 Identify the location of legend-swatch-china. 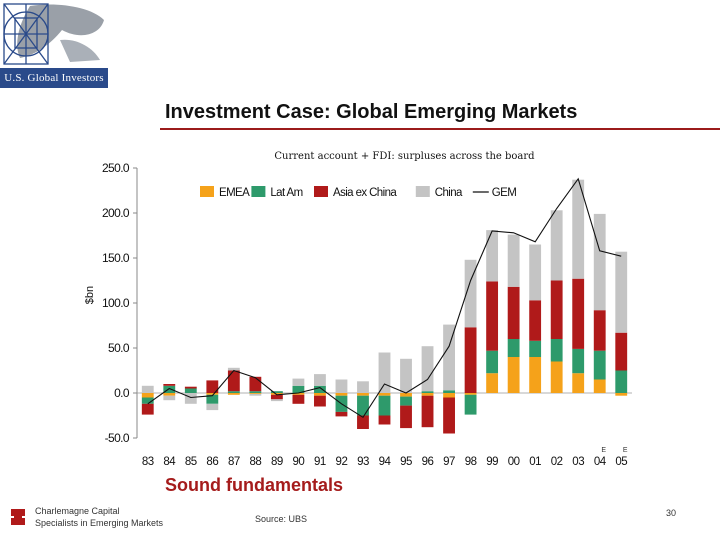
(422, 191).